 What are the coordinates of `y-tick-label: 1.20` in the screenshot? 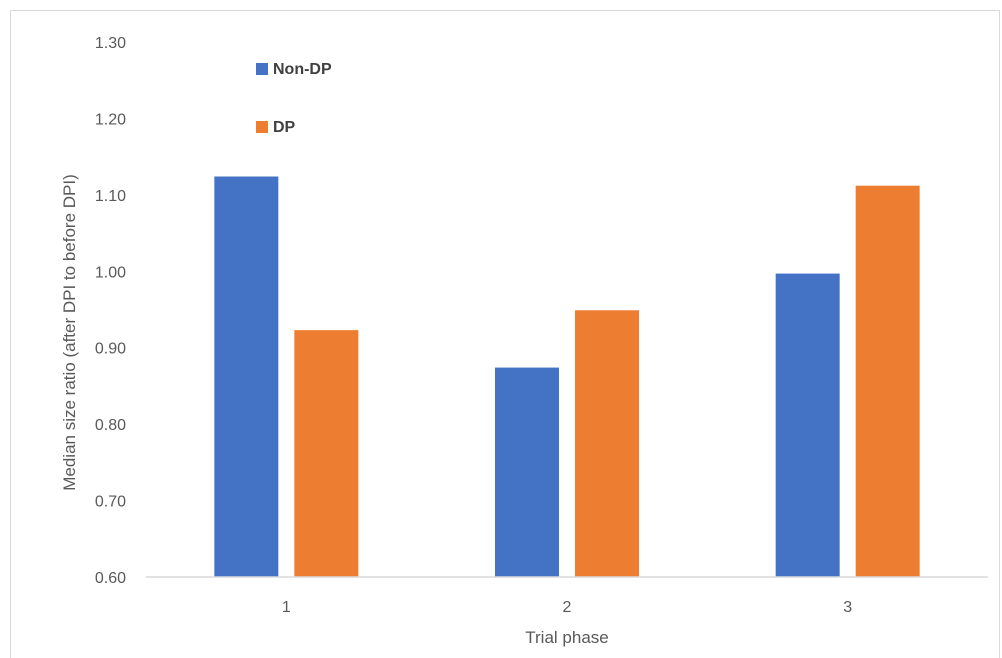 It's located at (110, 119).